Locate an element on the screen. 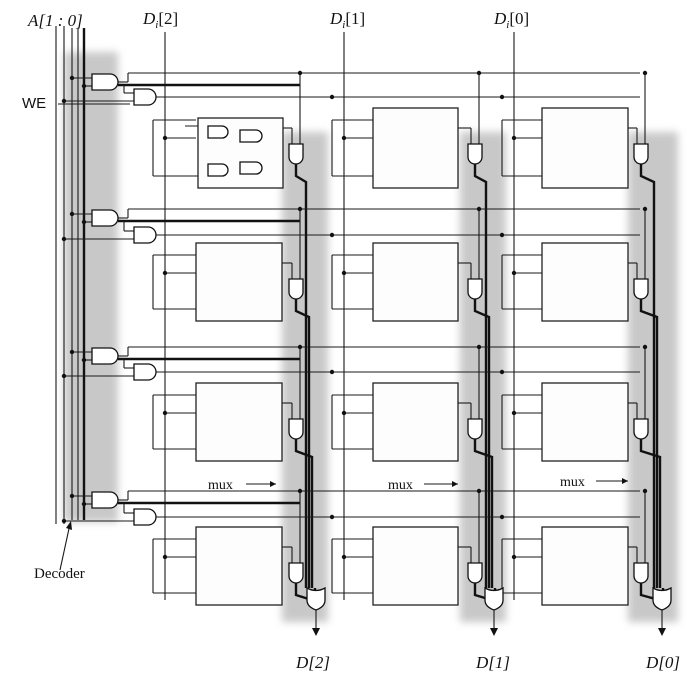 This screenshot has height=684, width=698. data-out-label-0: D[0] is located at coordinates (662, 662).